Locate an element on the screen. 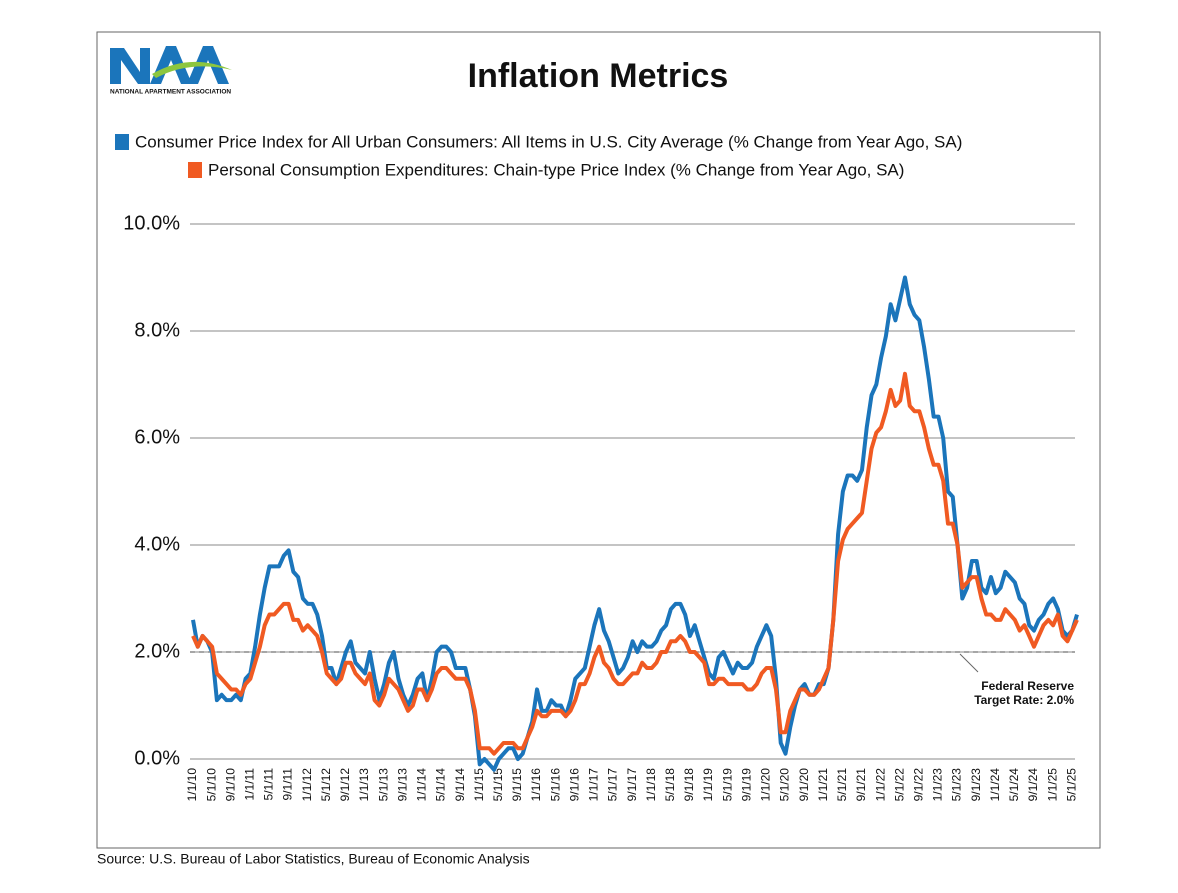 Image resolution: width=1178 pixels, height=893 pixels. x-tick-label: 5/1/15 is located at coordinates (498, 785).